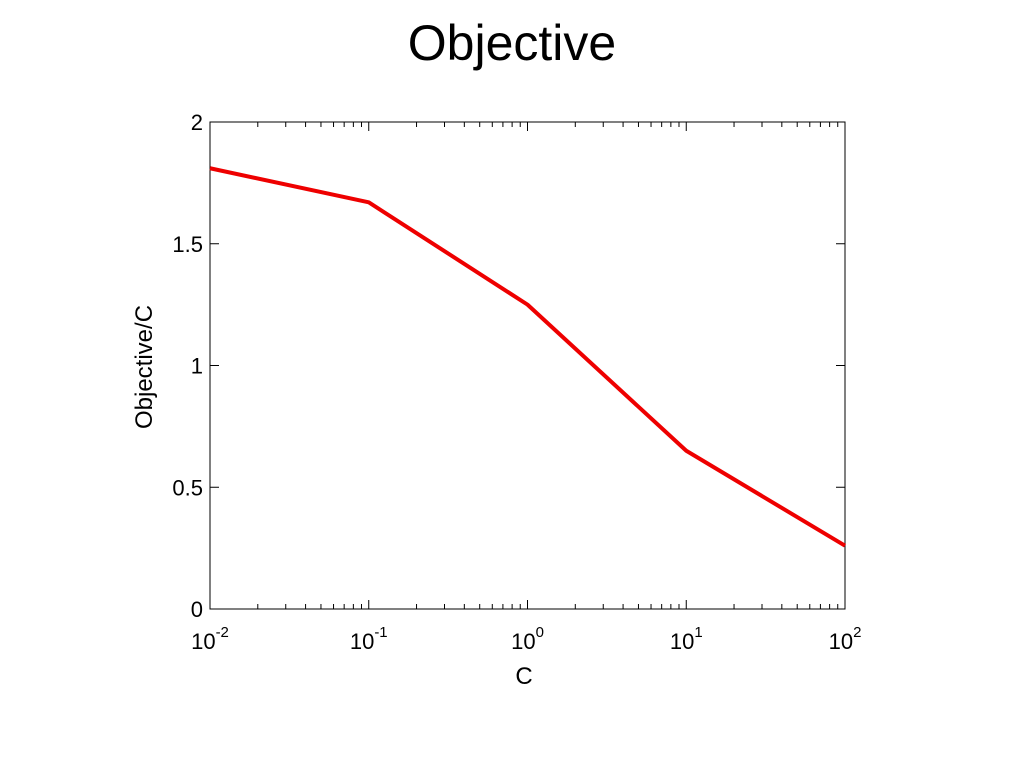 This screenshot has width=1024, height=768. What do you see at coordinates (197, 609) in the screenshot?
I see `y-tick-label: 0` at bounding box center [197, 609].